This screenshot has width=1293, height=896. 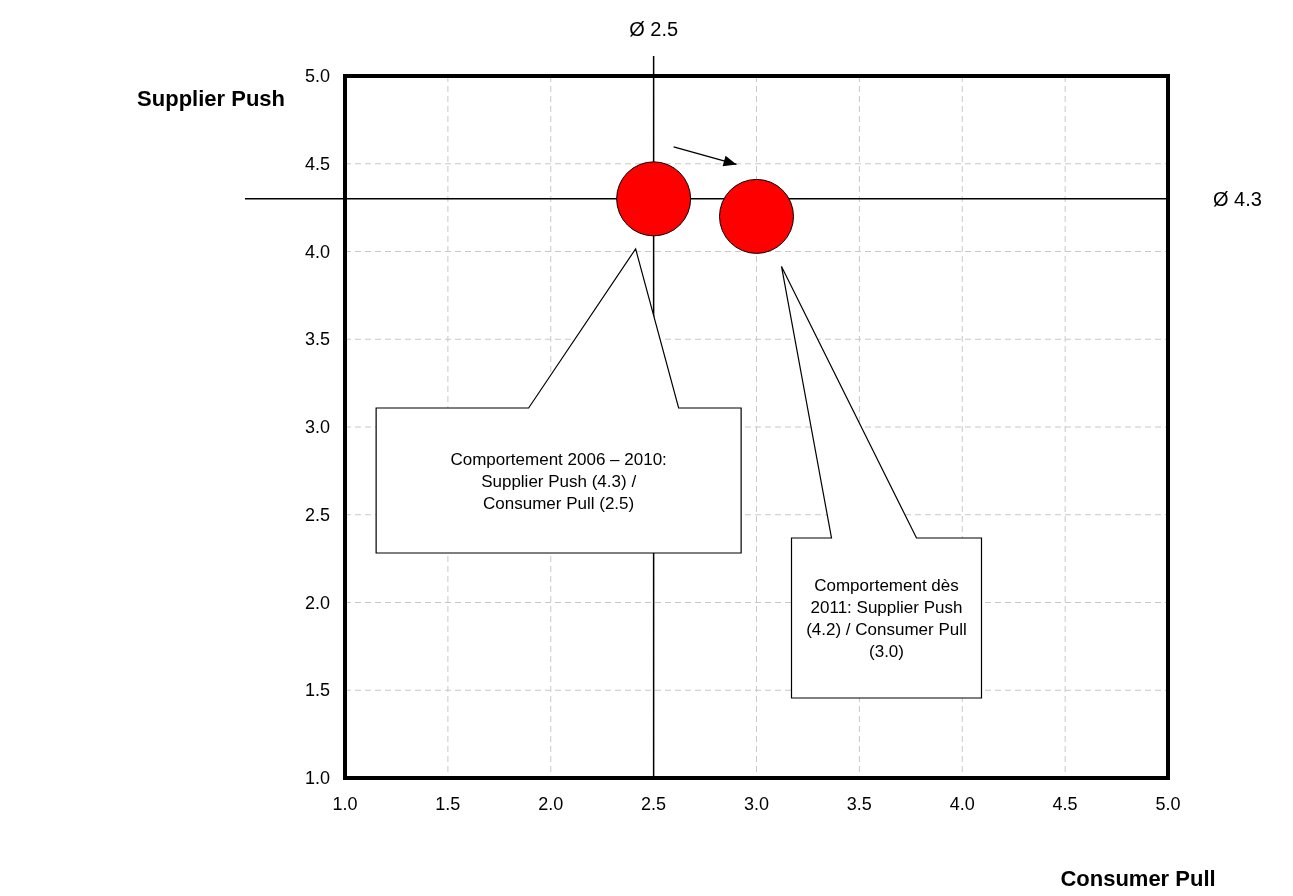 I want to click on x-tick-label: 2.0, so click(x=551, y=804).